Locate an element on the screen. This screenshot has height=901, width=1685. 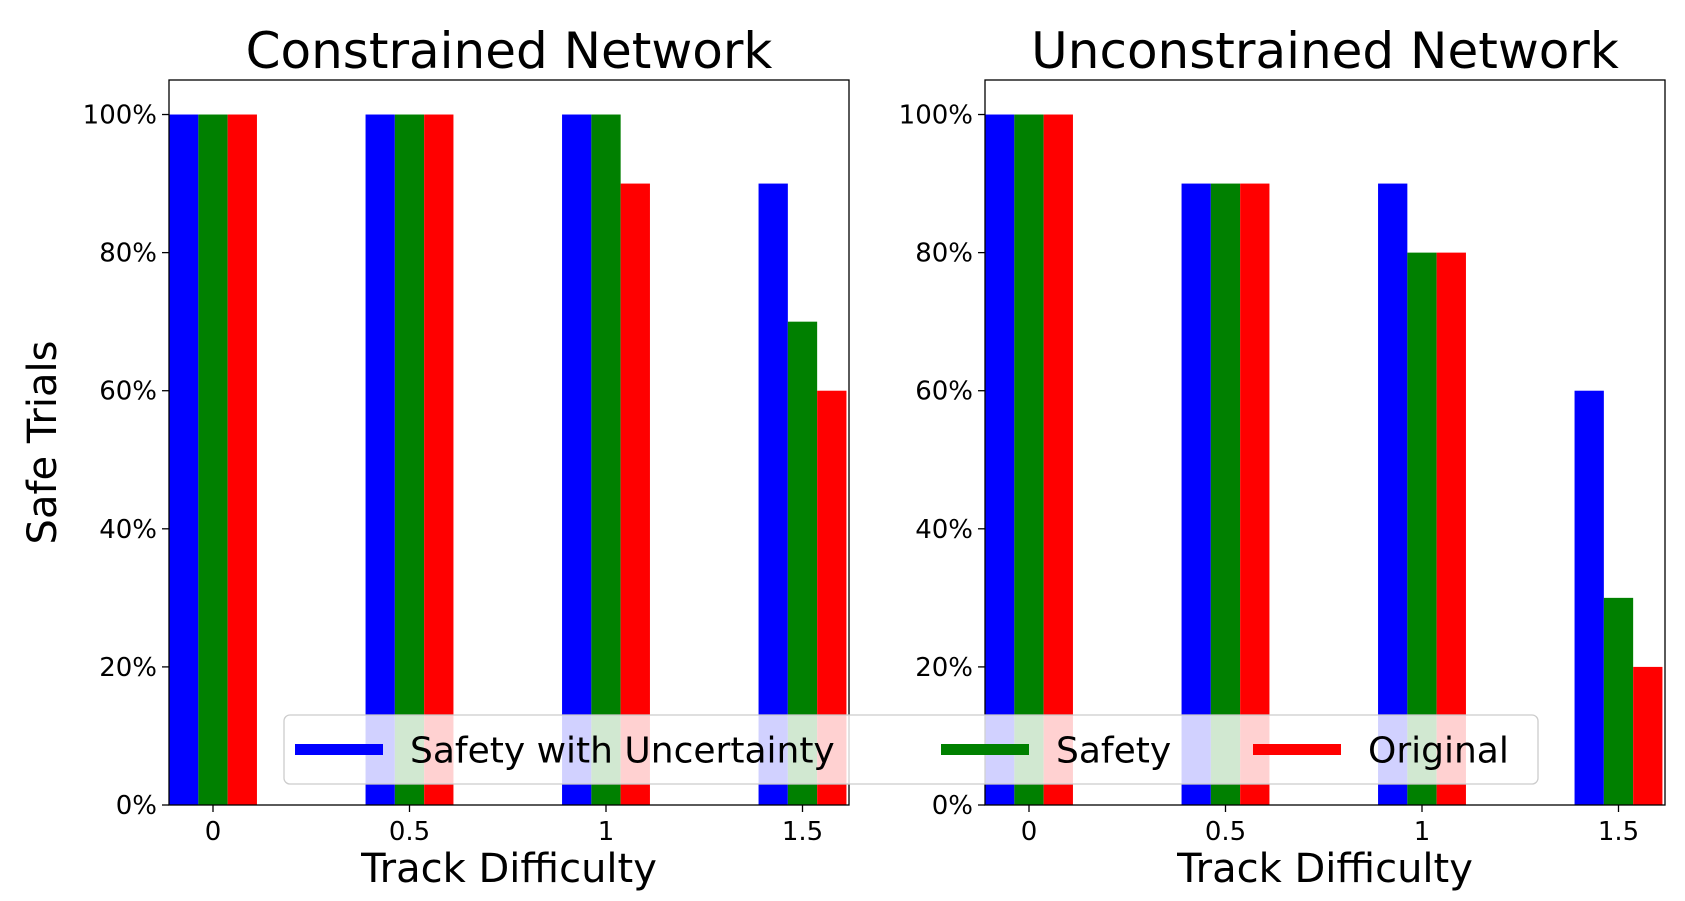
legend-item: Original is located at coordinates (1381, 751).